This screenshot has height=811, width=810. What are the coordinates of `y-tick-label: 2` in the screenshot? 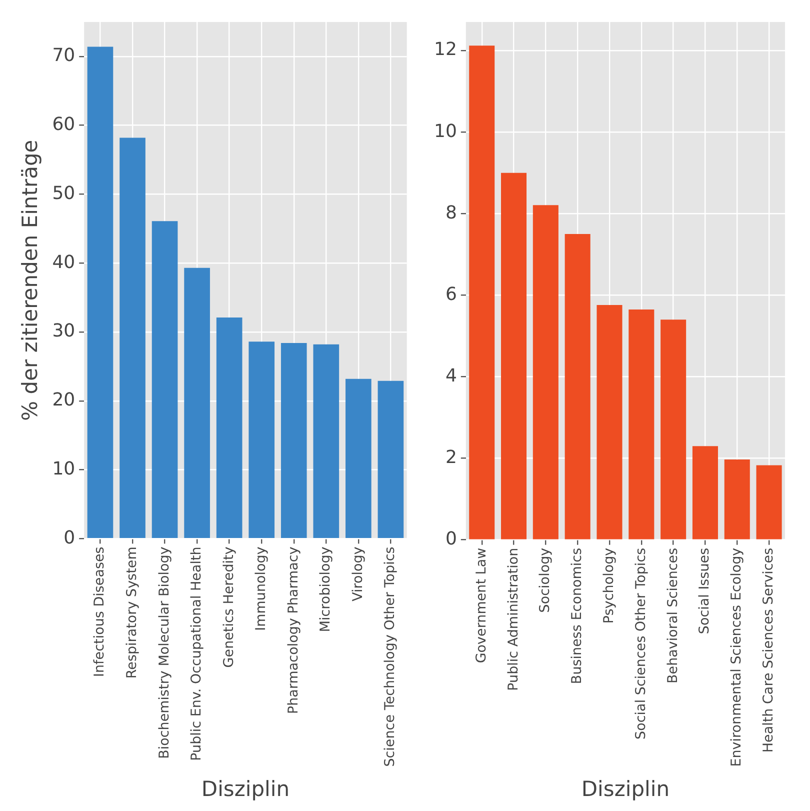 It's located at (451, 457).